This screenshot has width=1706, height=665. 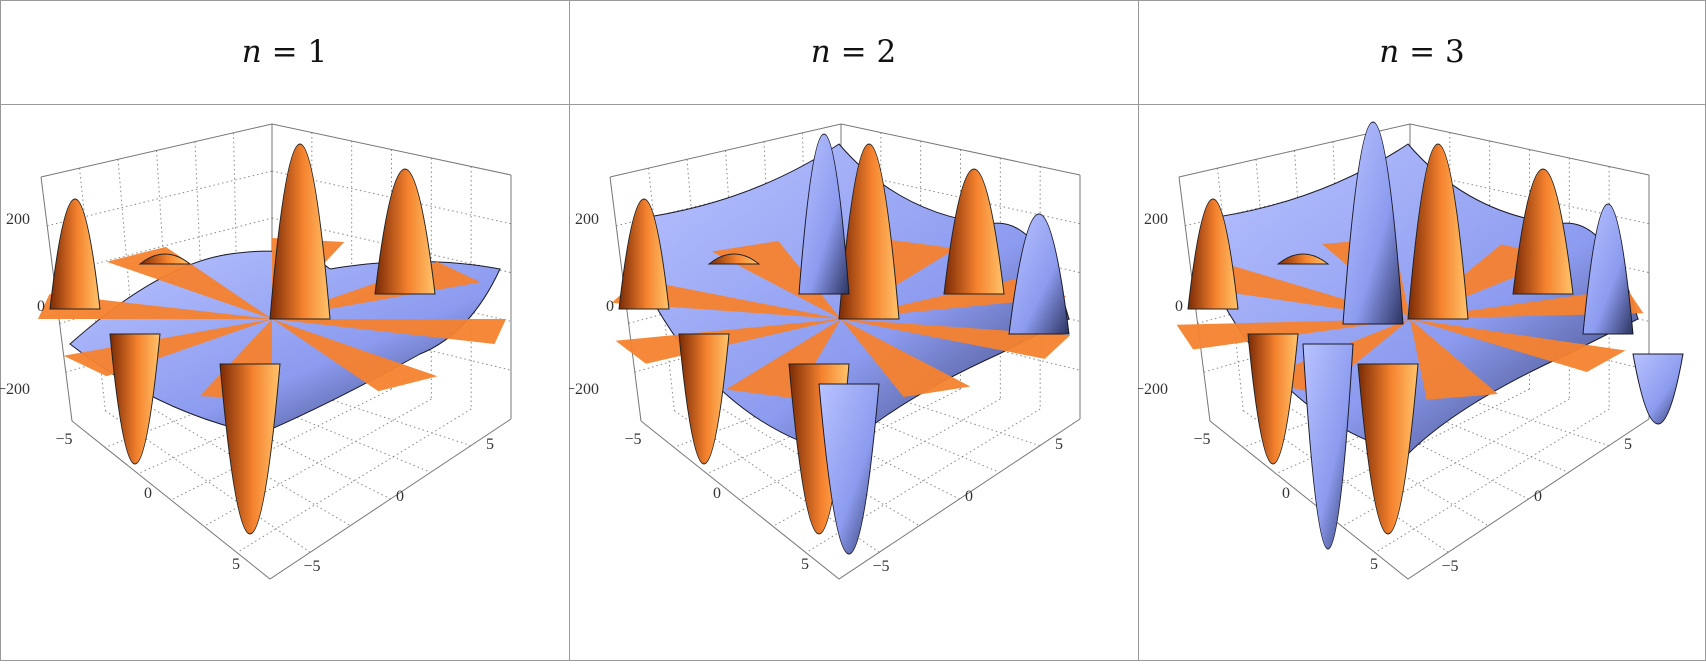 I want to click on header-cell-1: n = 1, so click(x=284, y=52).